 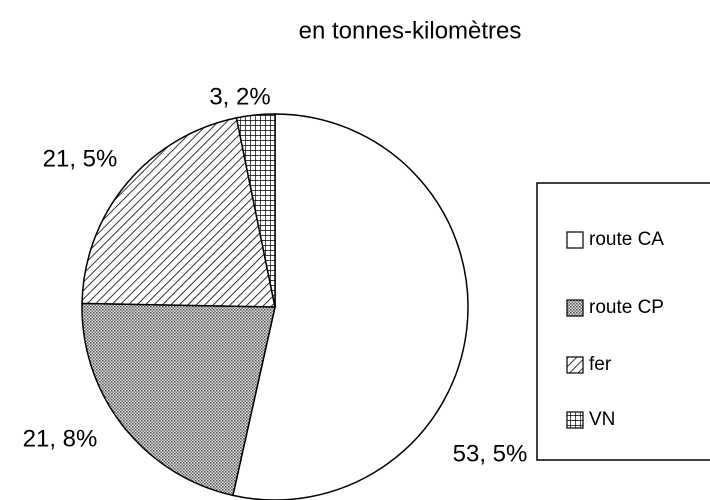 I want to click on legend-label: route CP, so click(x=626, y=307).